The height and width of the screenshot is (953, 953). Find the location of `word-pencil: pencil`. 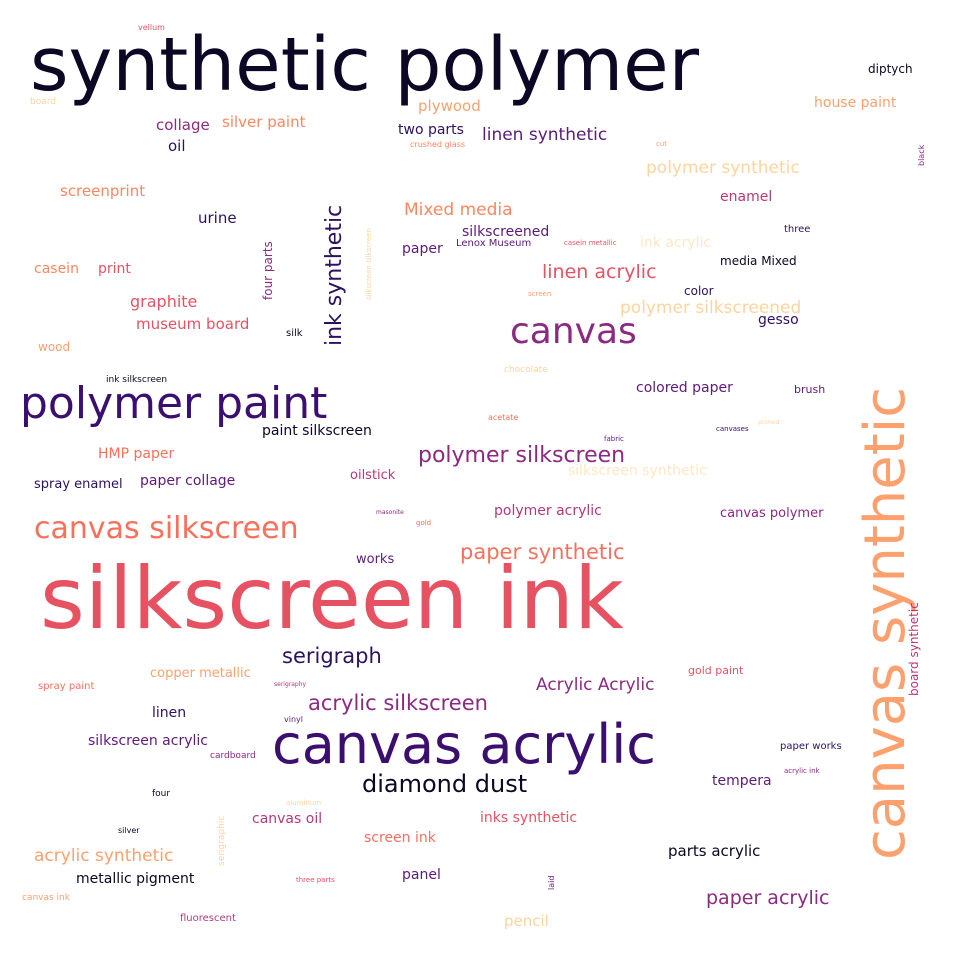

word-pencil: pencil is located at coordinates (526, 921).